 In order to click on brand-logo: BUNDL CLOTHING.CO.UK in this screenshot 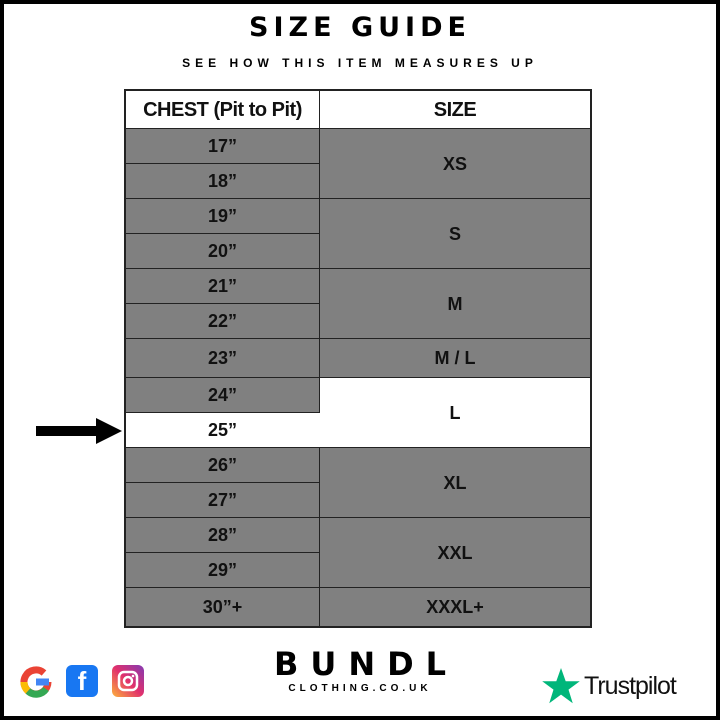, I will do `click(360, 670)`.